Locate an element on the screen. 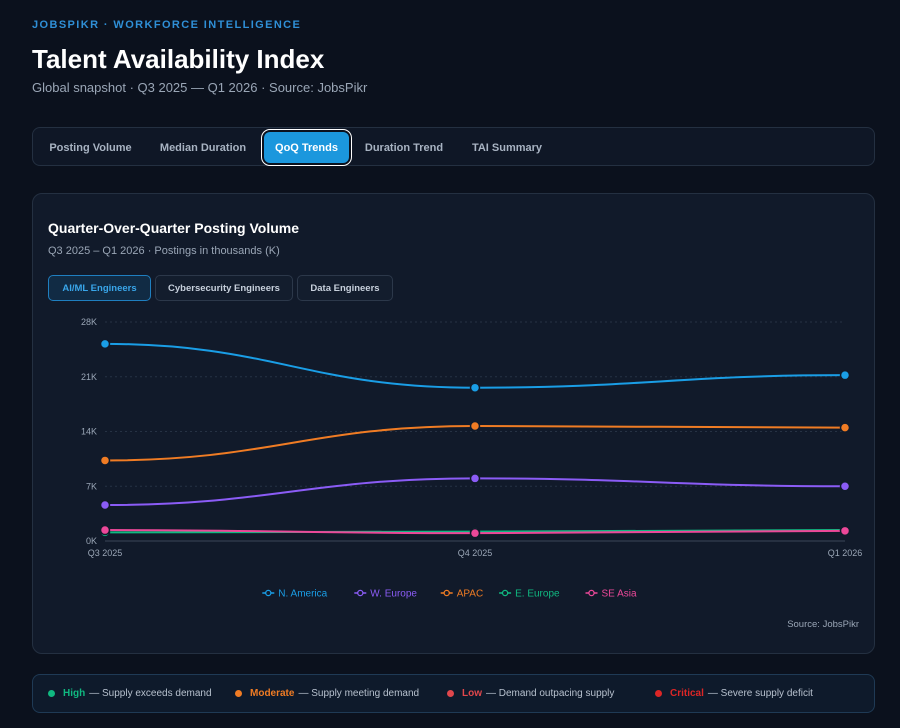 This screenshot has width=900, height=728. legend-item-w-europe: W. Europe is located at coordinates (385, 594).